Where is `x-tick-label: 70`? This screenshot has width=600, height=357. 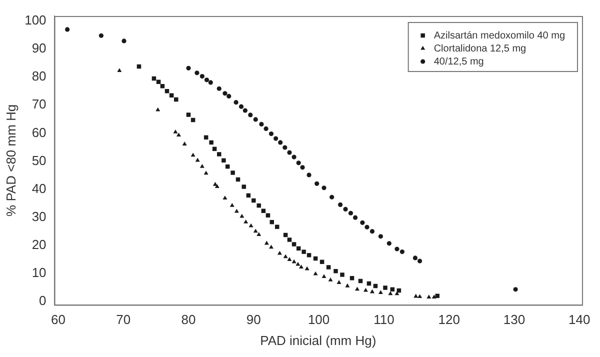 x-tick-label: 70 is located at coordinates (123, 320).